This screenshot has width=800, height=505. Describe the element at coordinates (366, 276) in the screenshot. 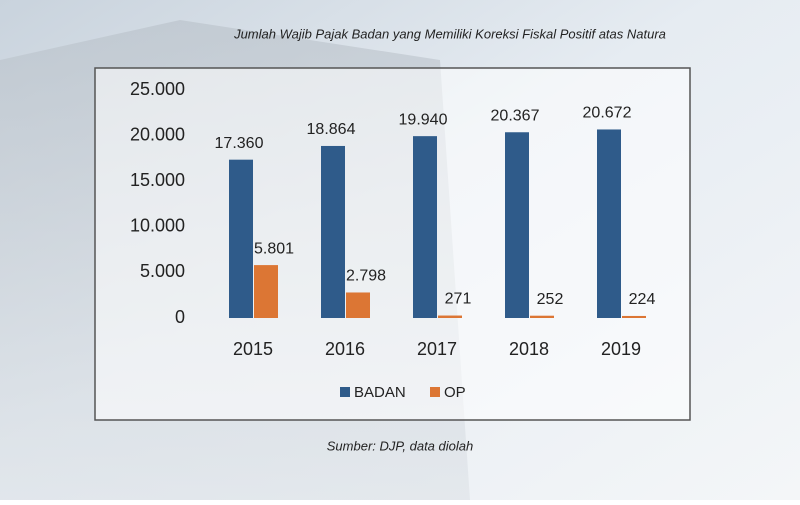

I see `data-label: 2.798` at that location.